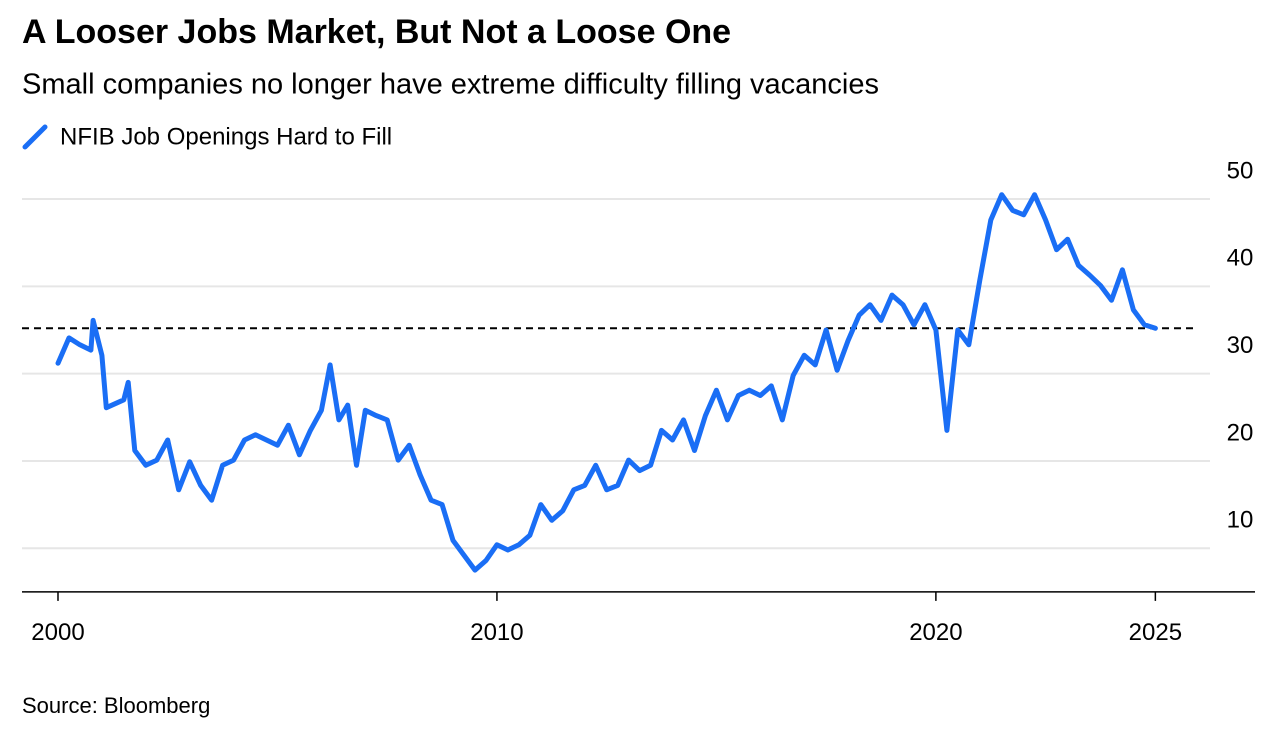 This screenshot has width=1282, height=750. What do you see at coordinates (496, 632) in the screenshot?
I see `x-tick-label: 2010` at bounding box center [496, 632].